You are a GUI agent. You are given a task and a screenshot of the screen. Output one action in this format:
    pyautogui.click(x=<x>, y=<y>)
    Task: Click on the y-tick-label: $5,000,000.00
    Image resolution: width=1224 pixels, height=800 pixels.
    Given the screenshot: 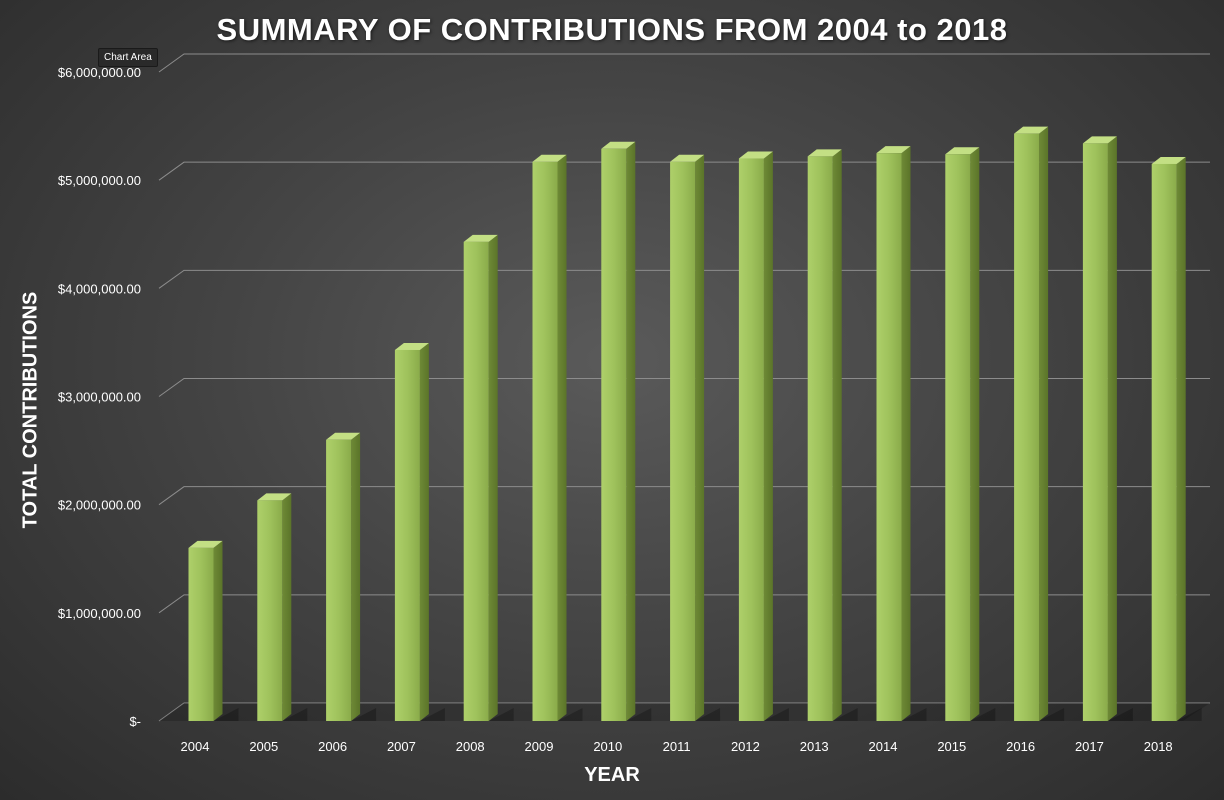 What is the action you would take?
    pyautogui.click(x=99, y=180)
    